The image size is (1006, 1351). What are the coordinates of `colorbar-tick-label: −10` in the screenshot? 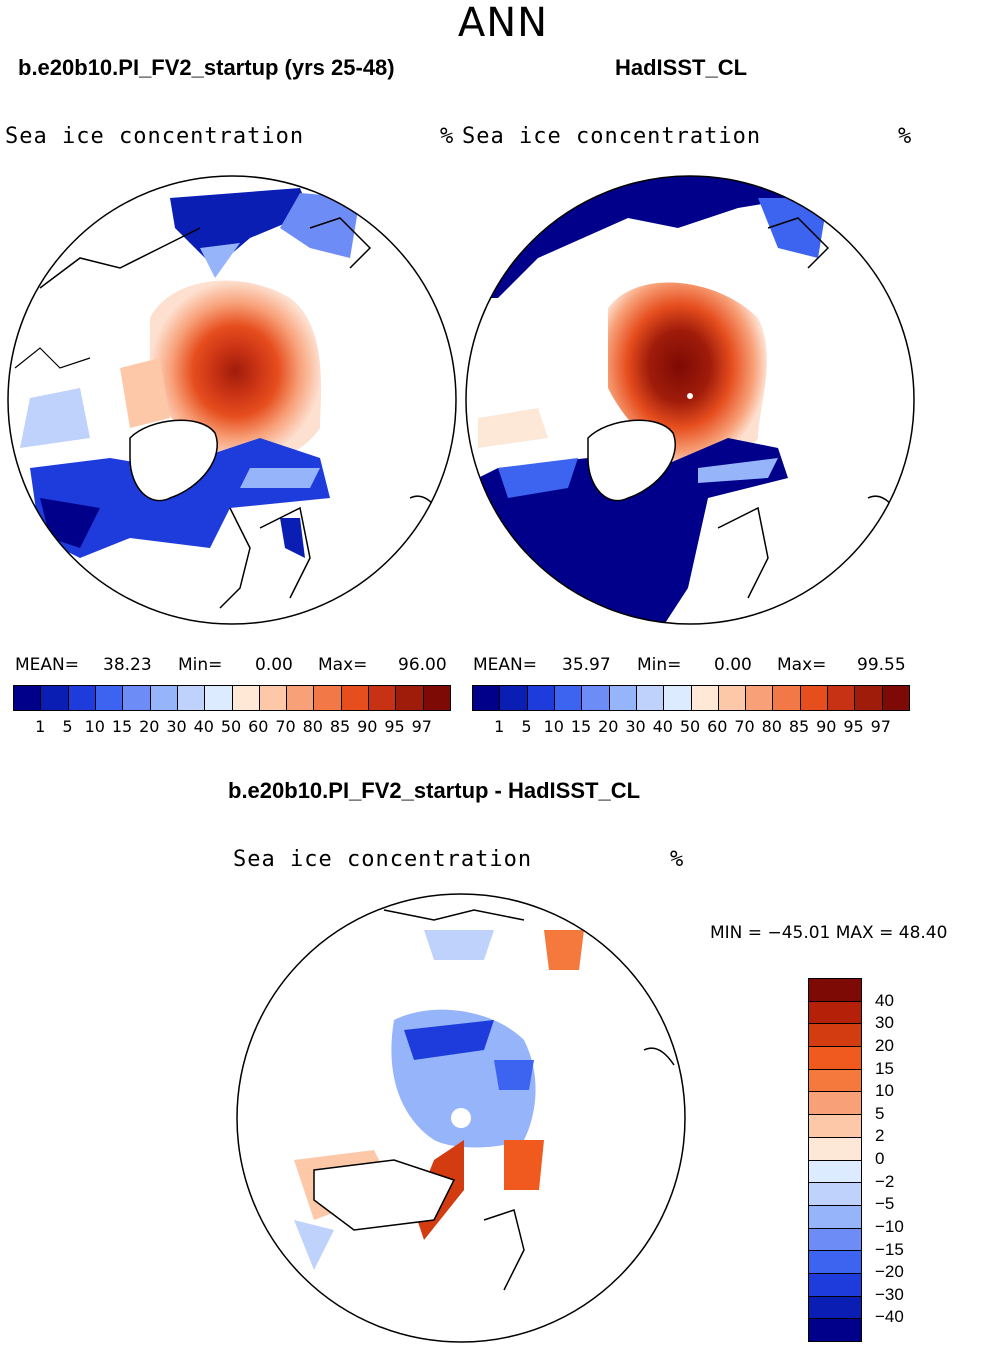 It's located at (889, 1226).